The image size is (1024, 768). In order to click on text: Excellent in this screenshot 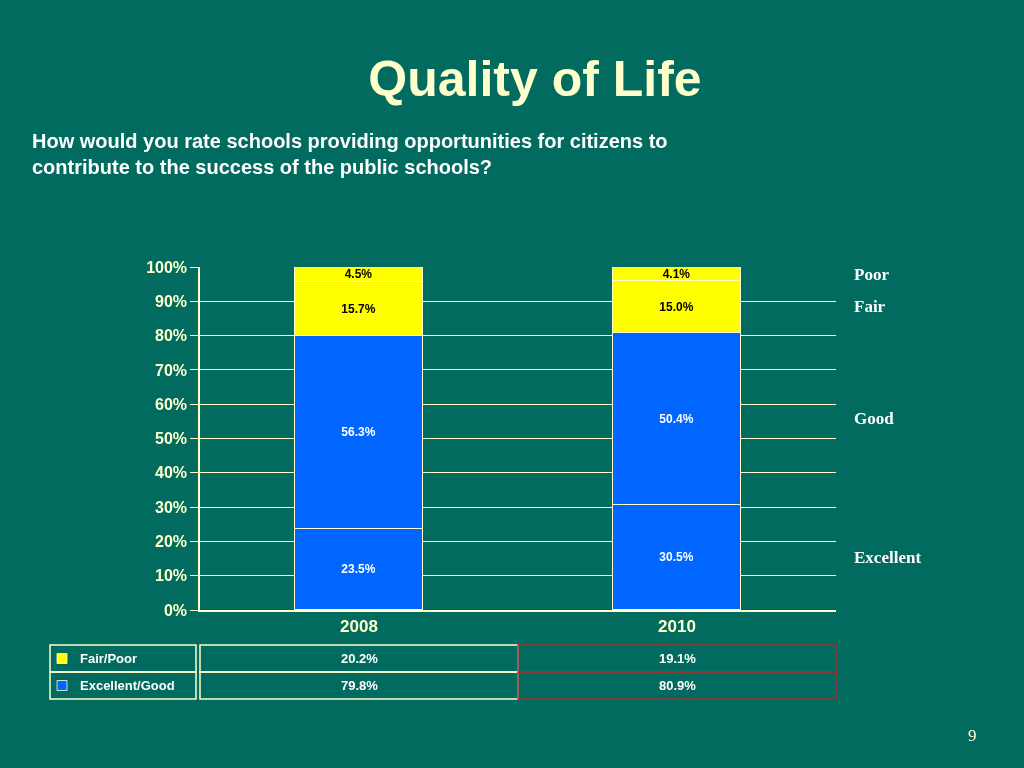, I will do `click(888, 557)`.